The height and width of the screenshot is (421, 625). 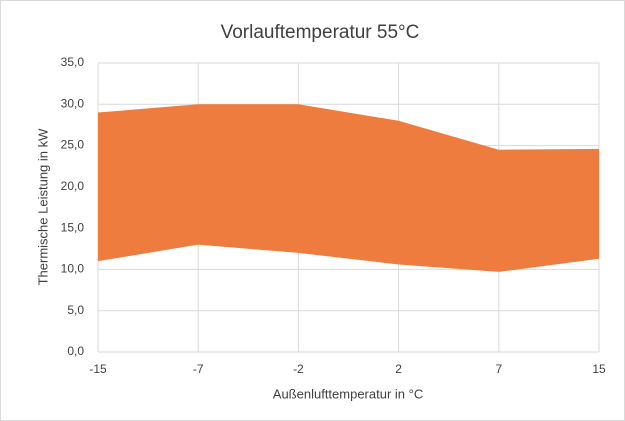 I want to click on x-tick-label: -7, so click(x=198, y=369).